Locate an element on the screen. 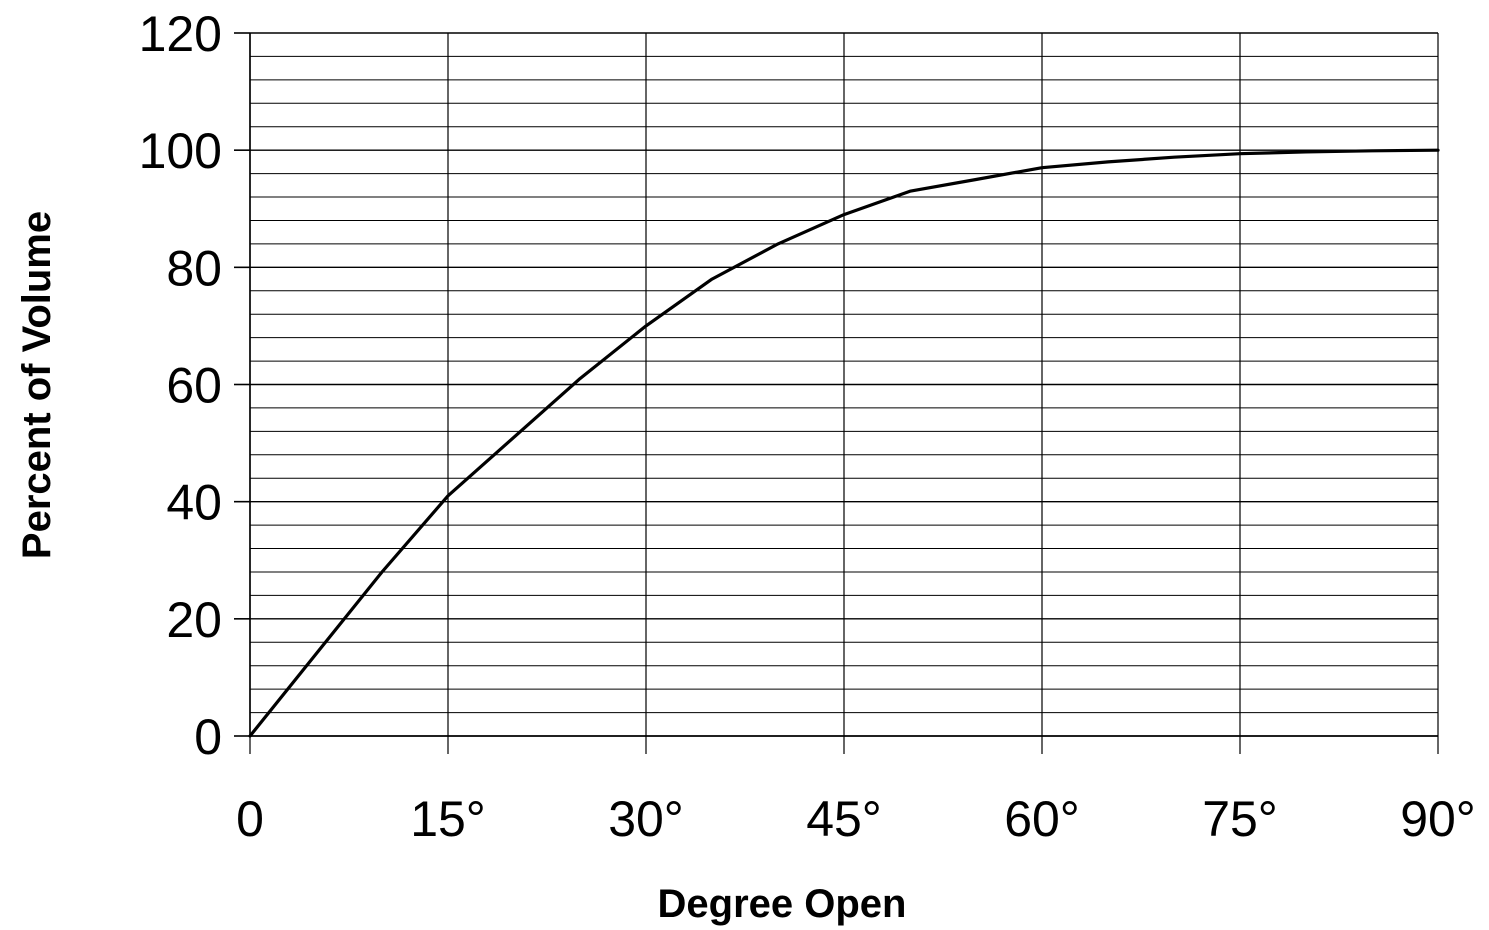  x-tick-label: 0 is located at coordinates (250, 819).